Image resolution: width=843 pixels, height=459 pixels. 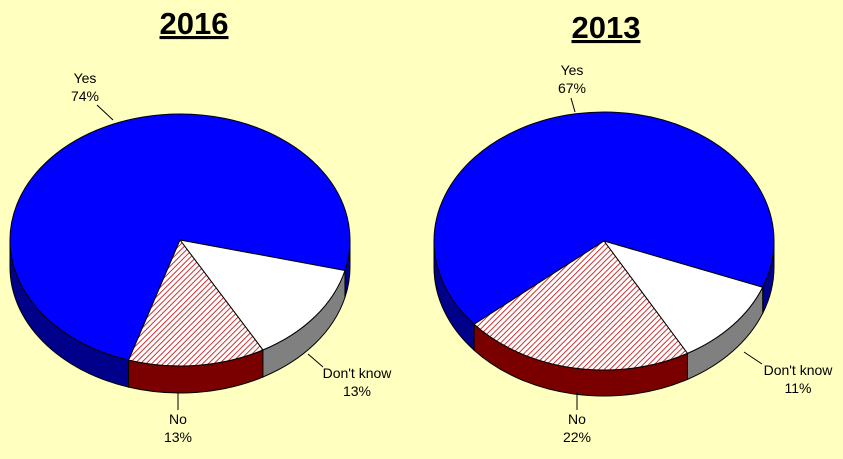 What do you see at coordinates (85, 96) in the screenshot?
I see `slice-value-yes: 74%` at bounding box center [85, 96].